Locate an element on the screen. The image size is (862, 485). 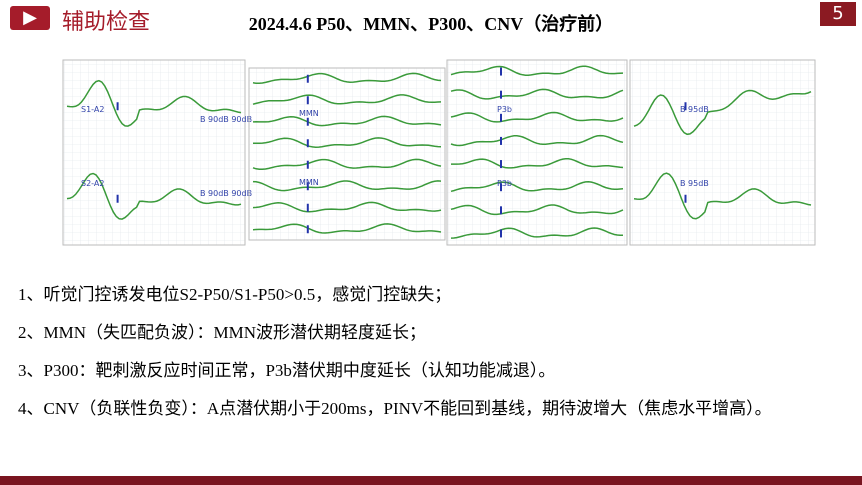
panel-label: S1-A2 is located at coordinates (92, 109).